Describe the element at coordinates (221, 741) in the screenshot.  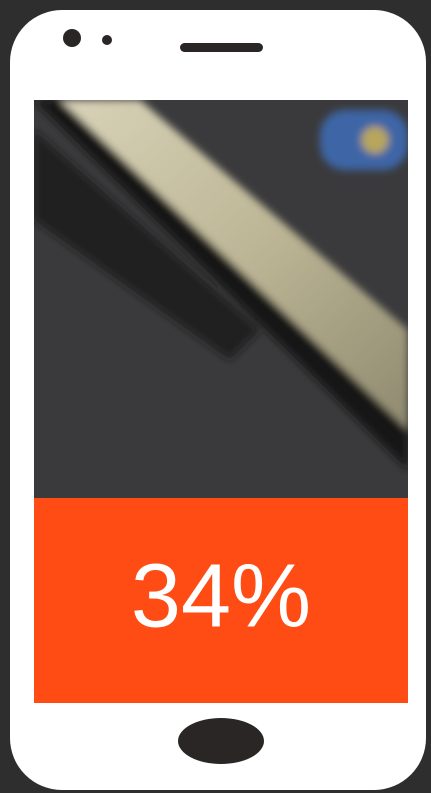
I see `home-button` at that location.